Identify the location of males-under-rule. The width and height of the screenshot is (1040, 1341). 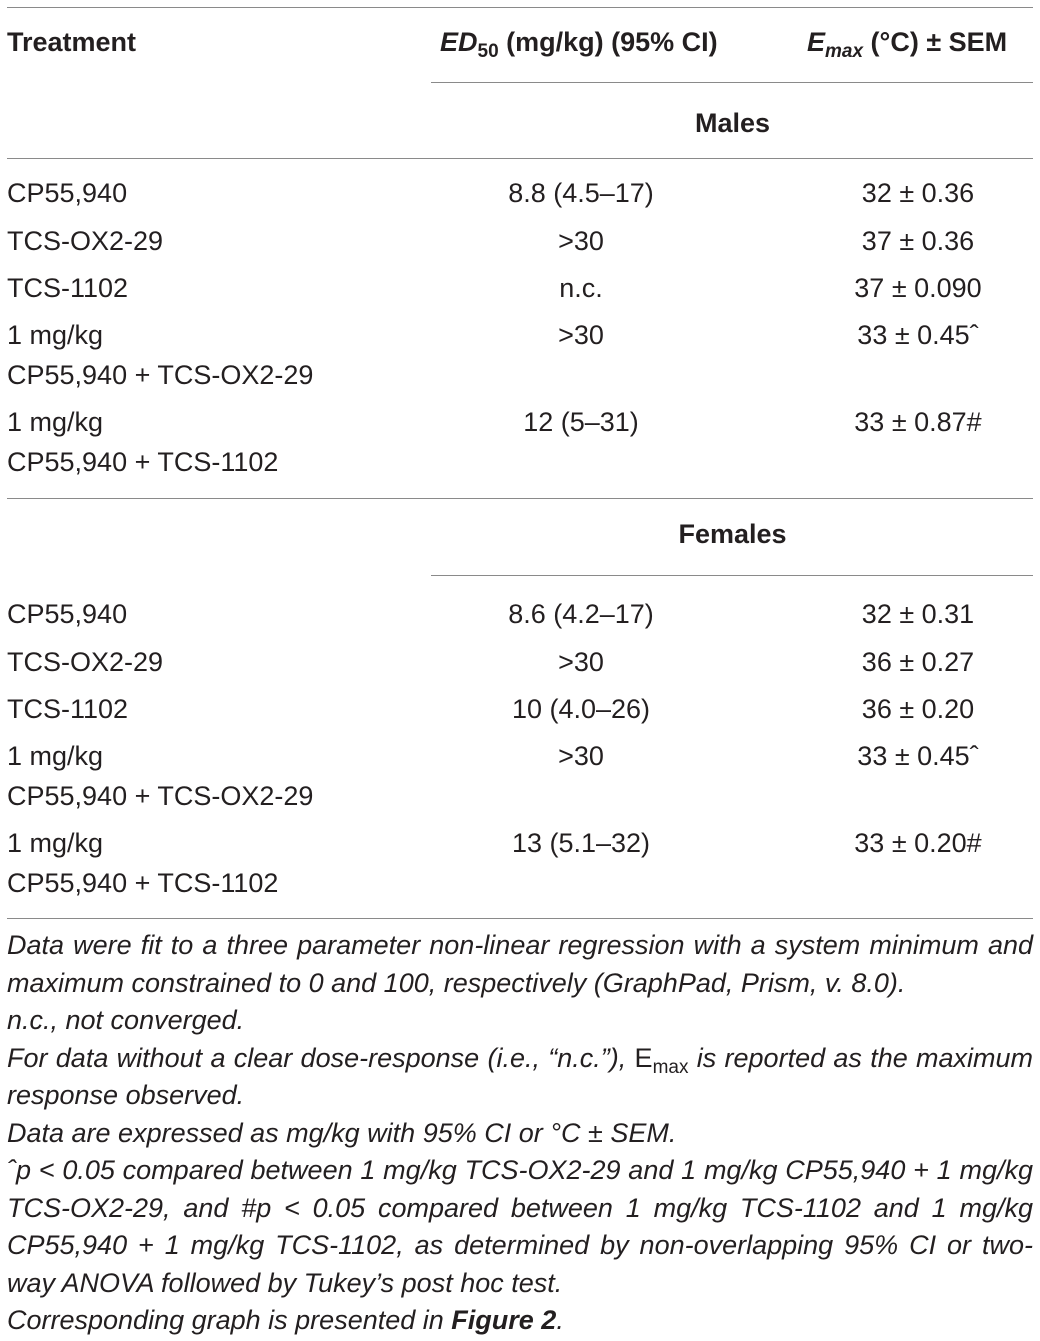
(520, 158).